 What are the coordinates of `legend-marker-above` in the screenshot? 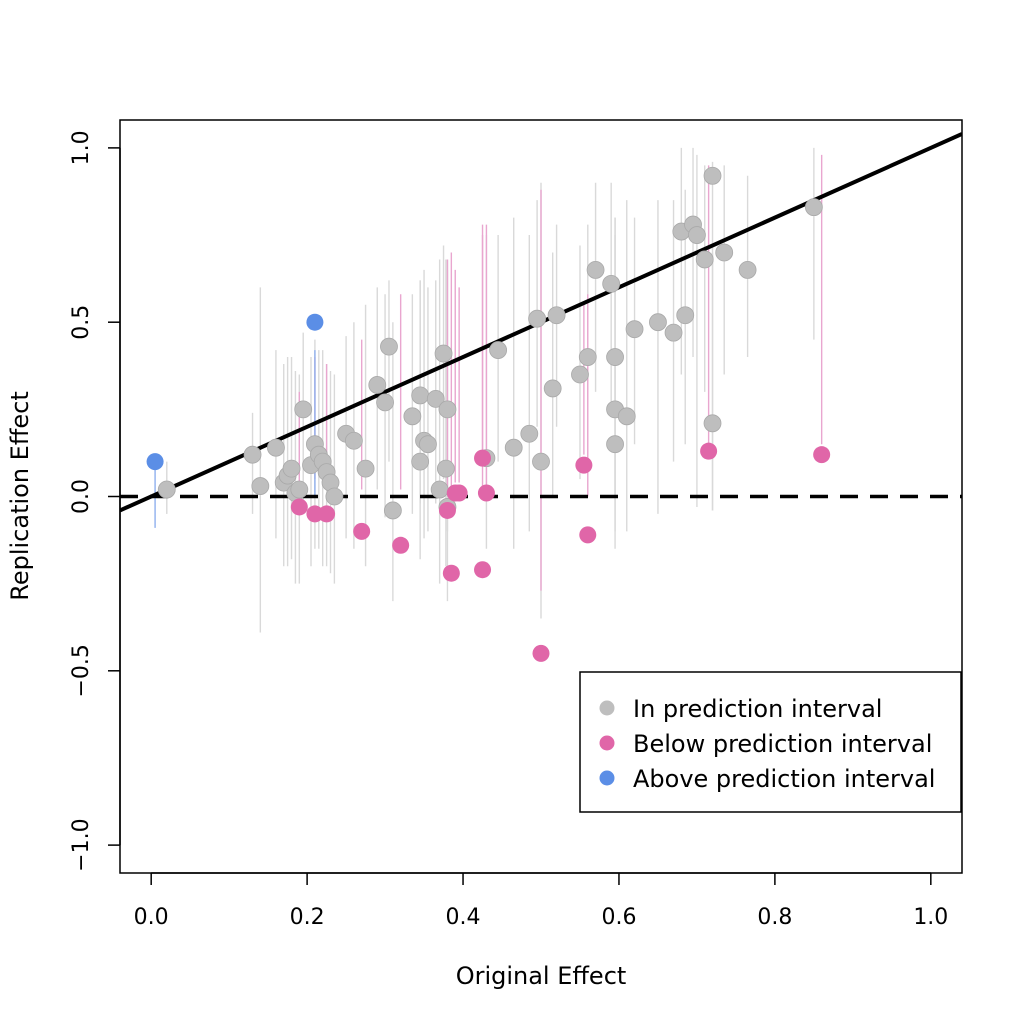 It's located at (607, 778).